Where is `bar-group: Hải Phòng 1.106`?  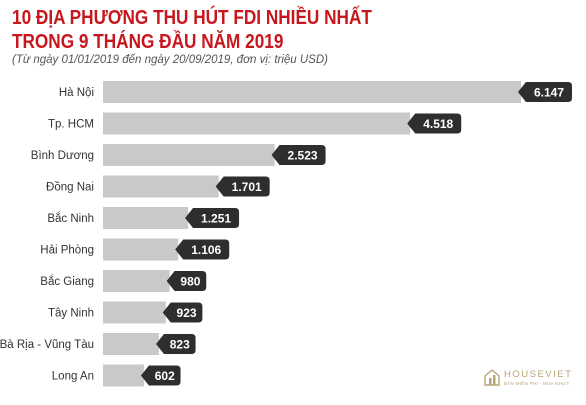
bar-group: Hải Phòng 1.106 is located at coordinates (135, 249).